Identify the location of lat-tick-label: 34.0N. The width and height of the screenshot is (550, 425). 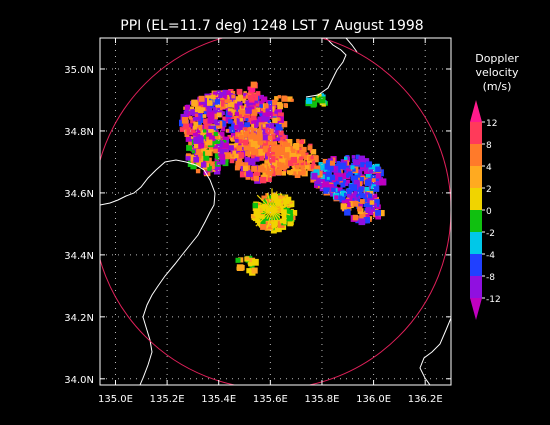
(79, 380).